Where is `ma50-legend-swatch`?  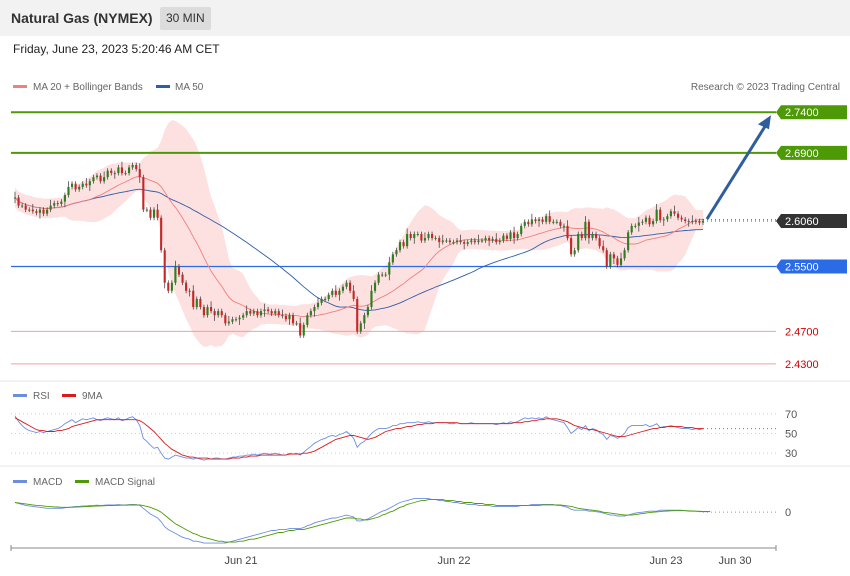
ma50-legend-swatch is located at coordinates (163, 86).